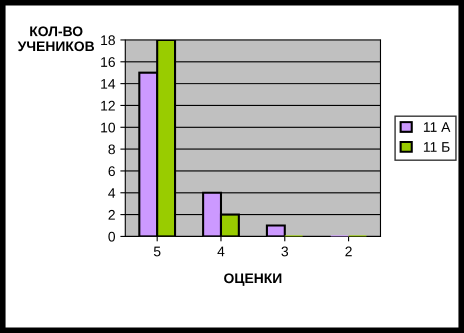 Image resolution: width=464 pixels, height=333 pixels. I want to click on x-tick-label: 2, so click(348, 251).